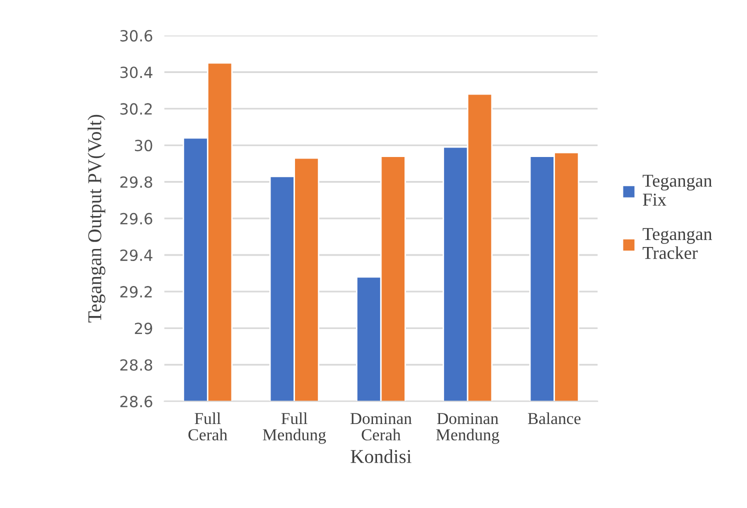  What do you see at coordinates (143, 146) in the screenshot?
I see `y-tick-label: 30` at bounding box center [143, 146].